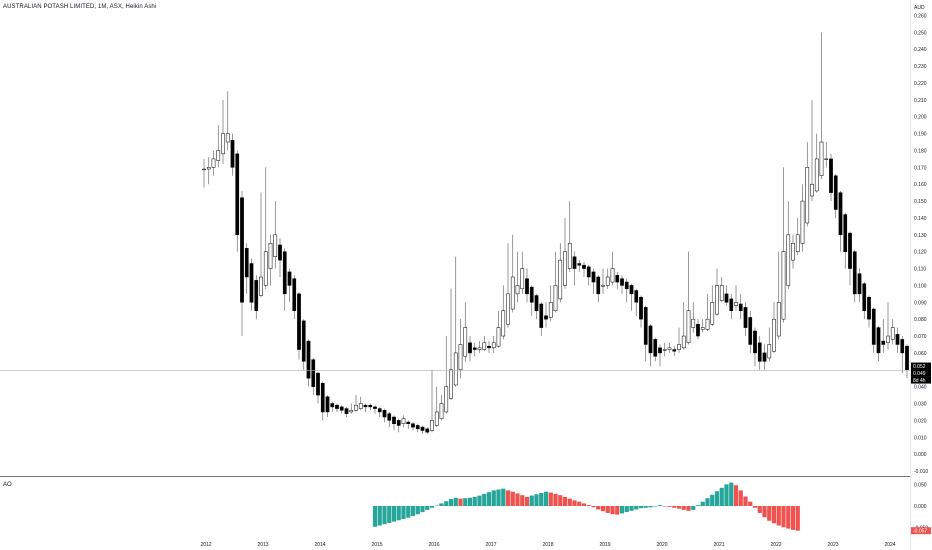  What do you see at coordinates (718, 545) in the screenshot?
I see `time-tick-label: 2021` at bounding box center [718, 545].